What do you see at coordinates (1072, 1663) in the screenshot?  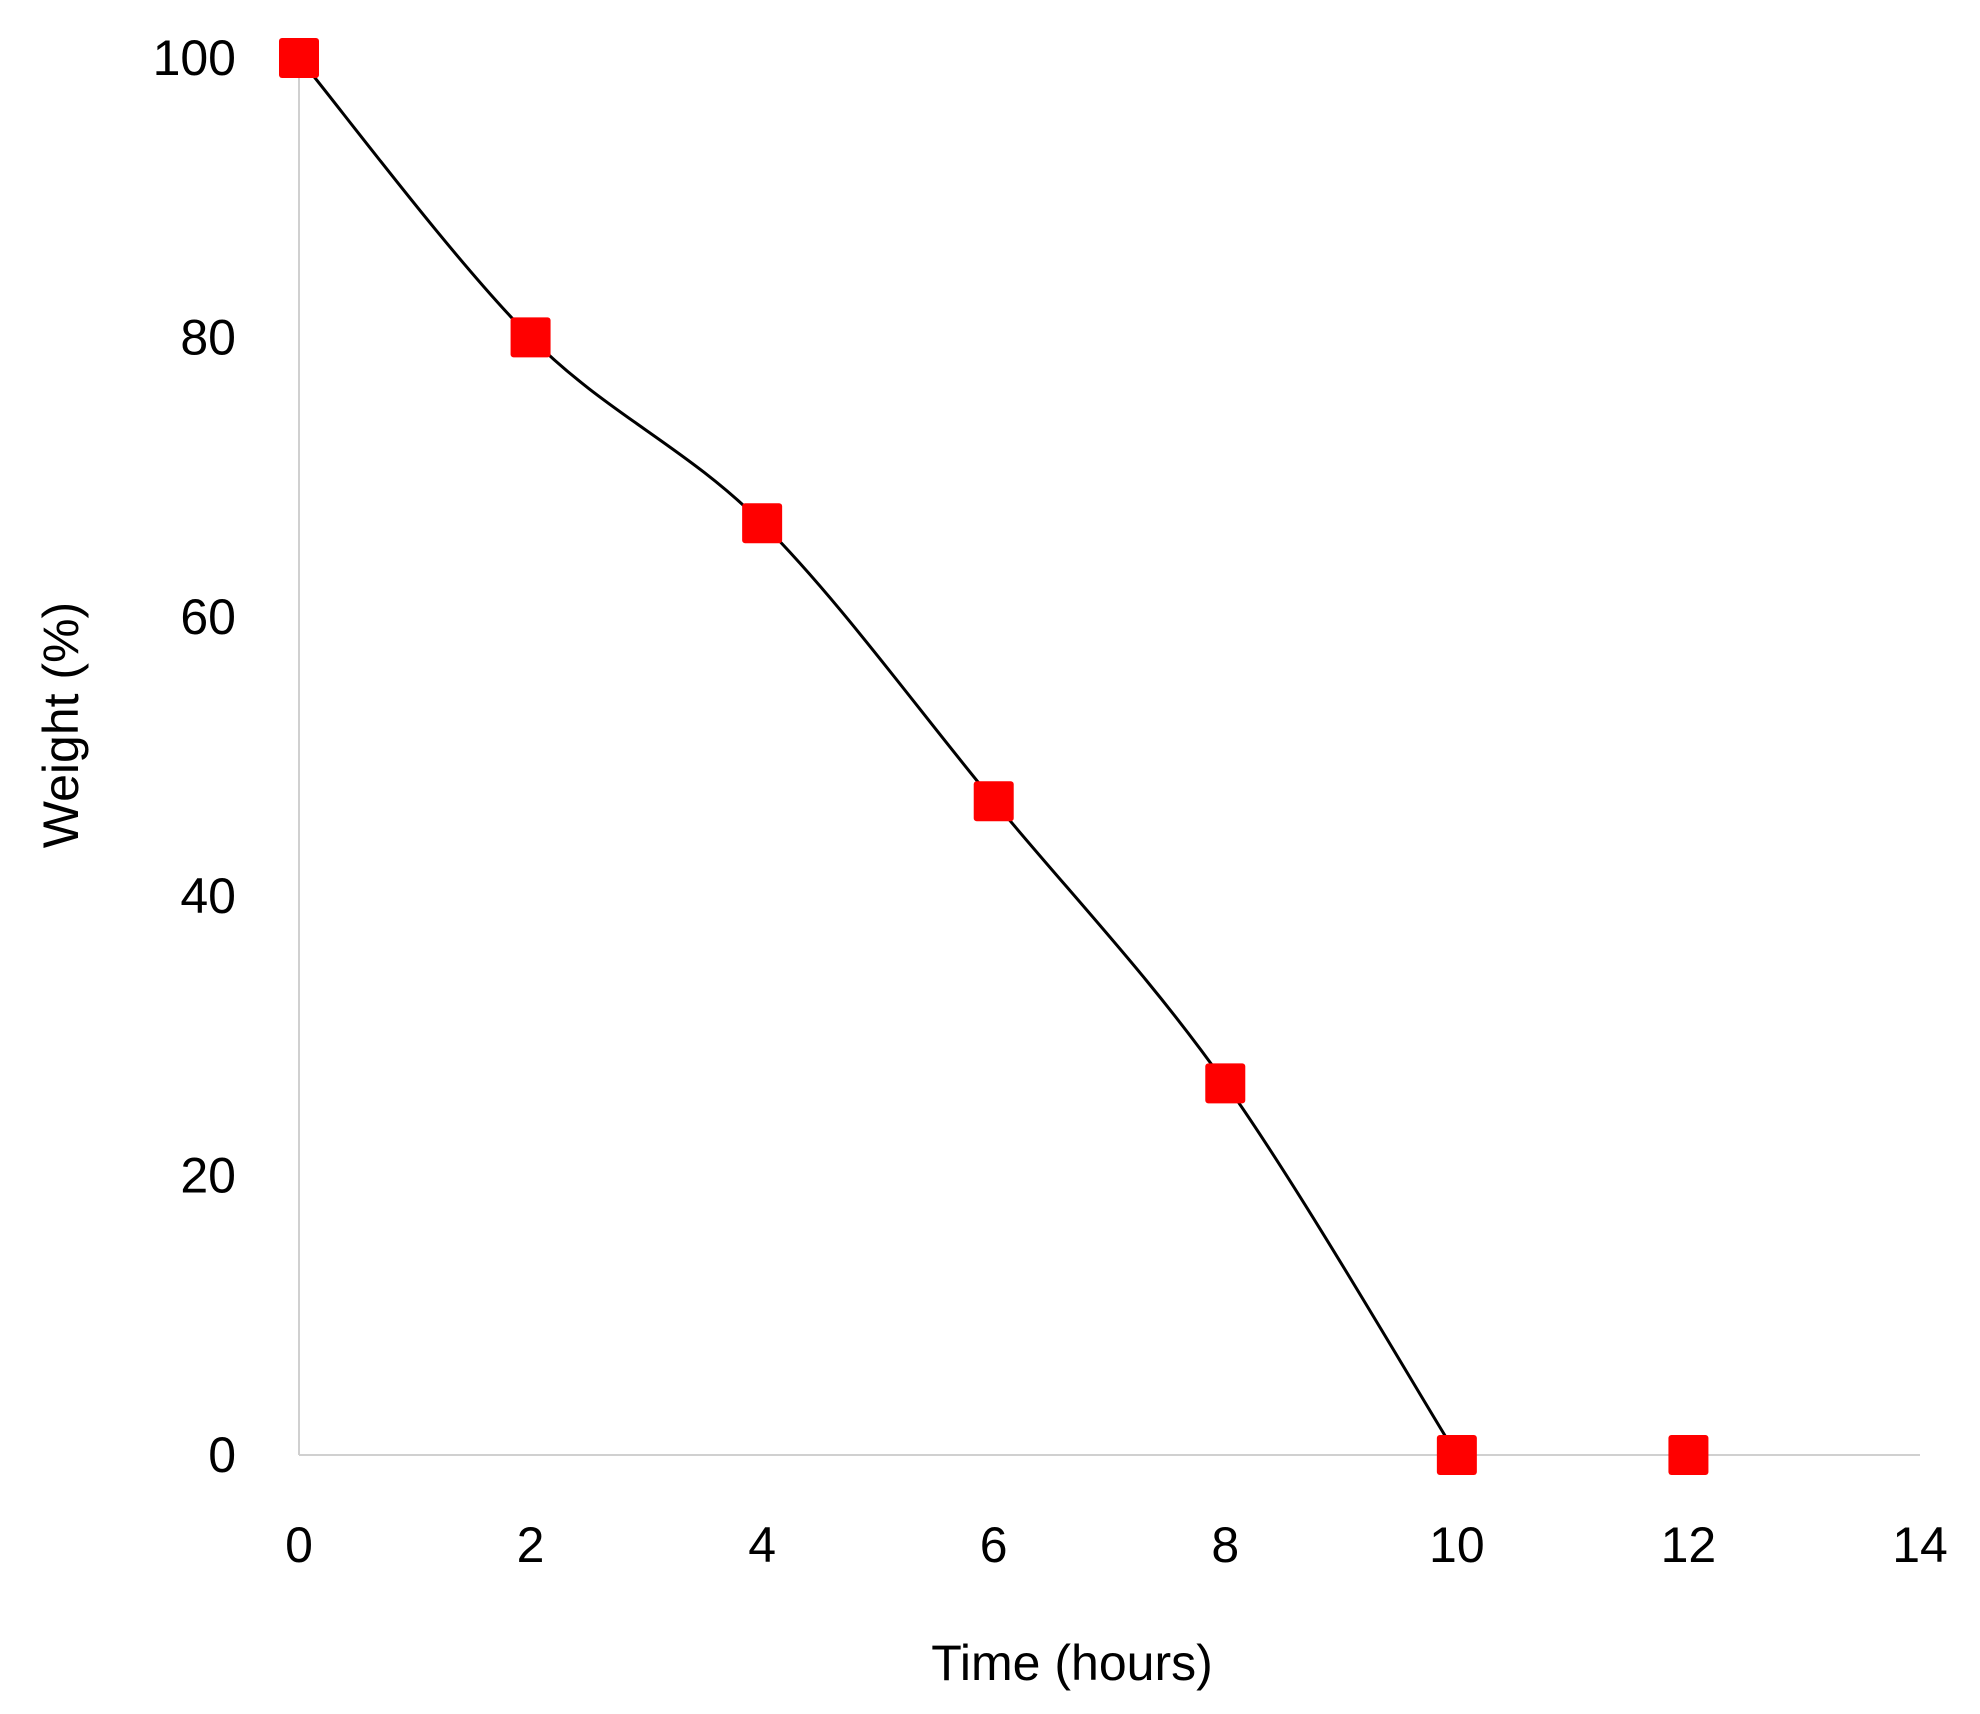 I see `x-axis-title: Time (hours)` at bounding box center [1072, 1663].